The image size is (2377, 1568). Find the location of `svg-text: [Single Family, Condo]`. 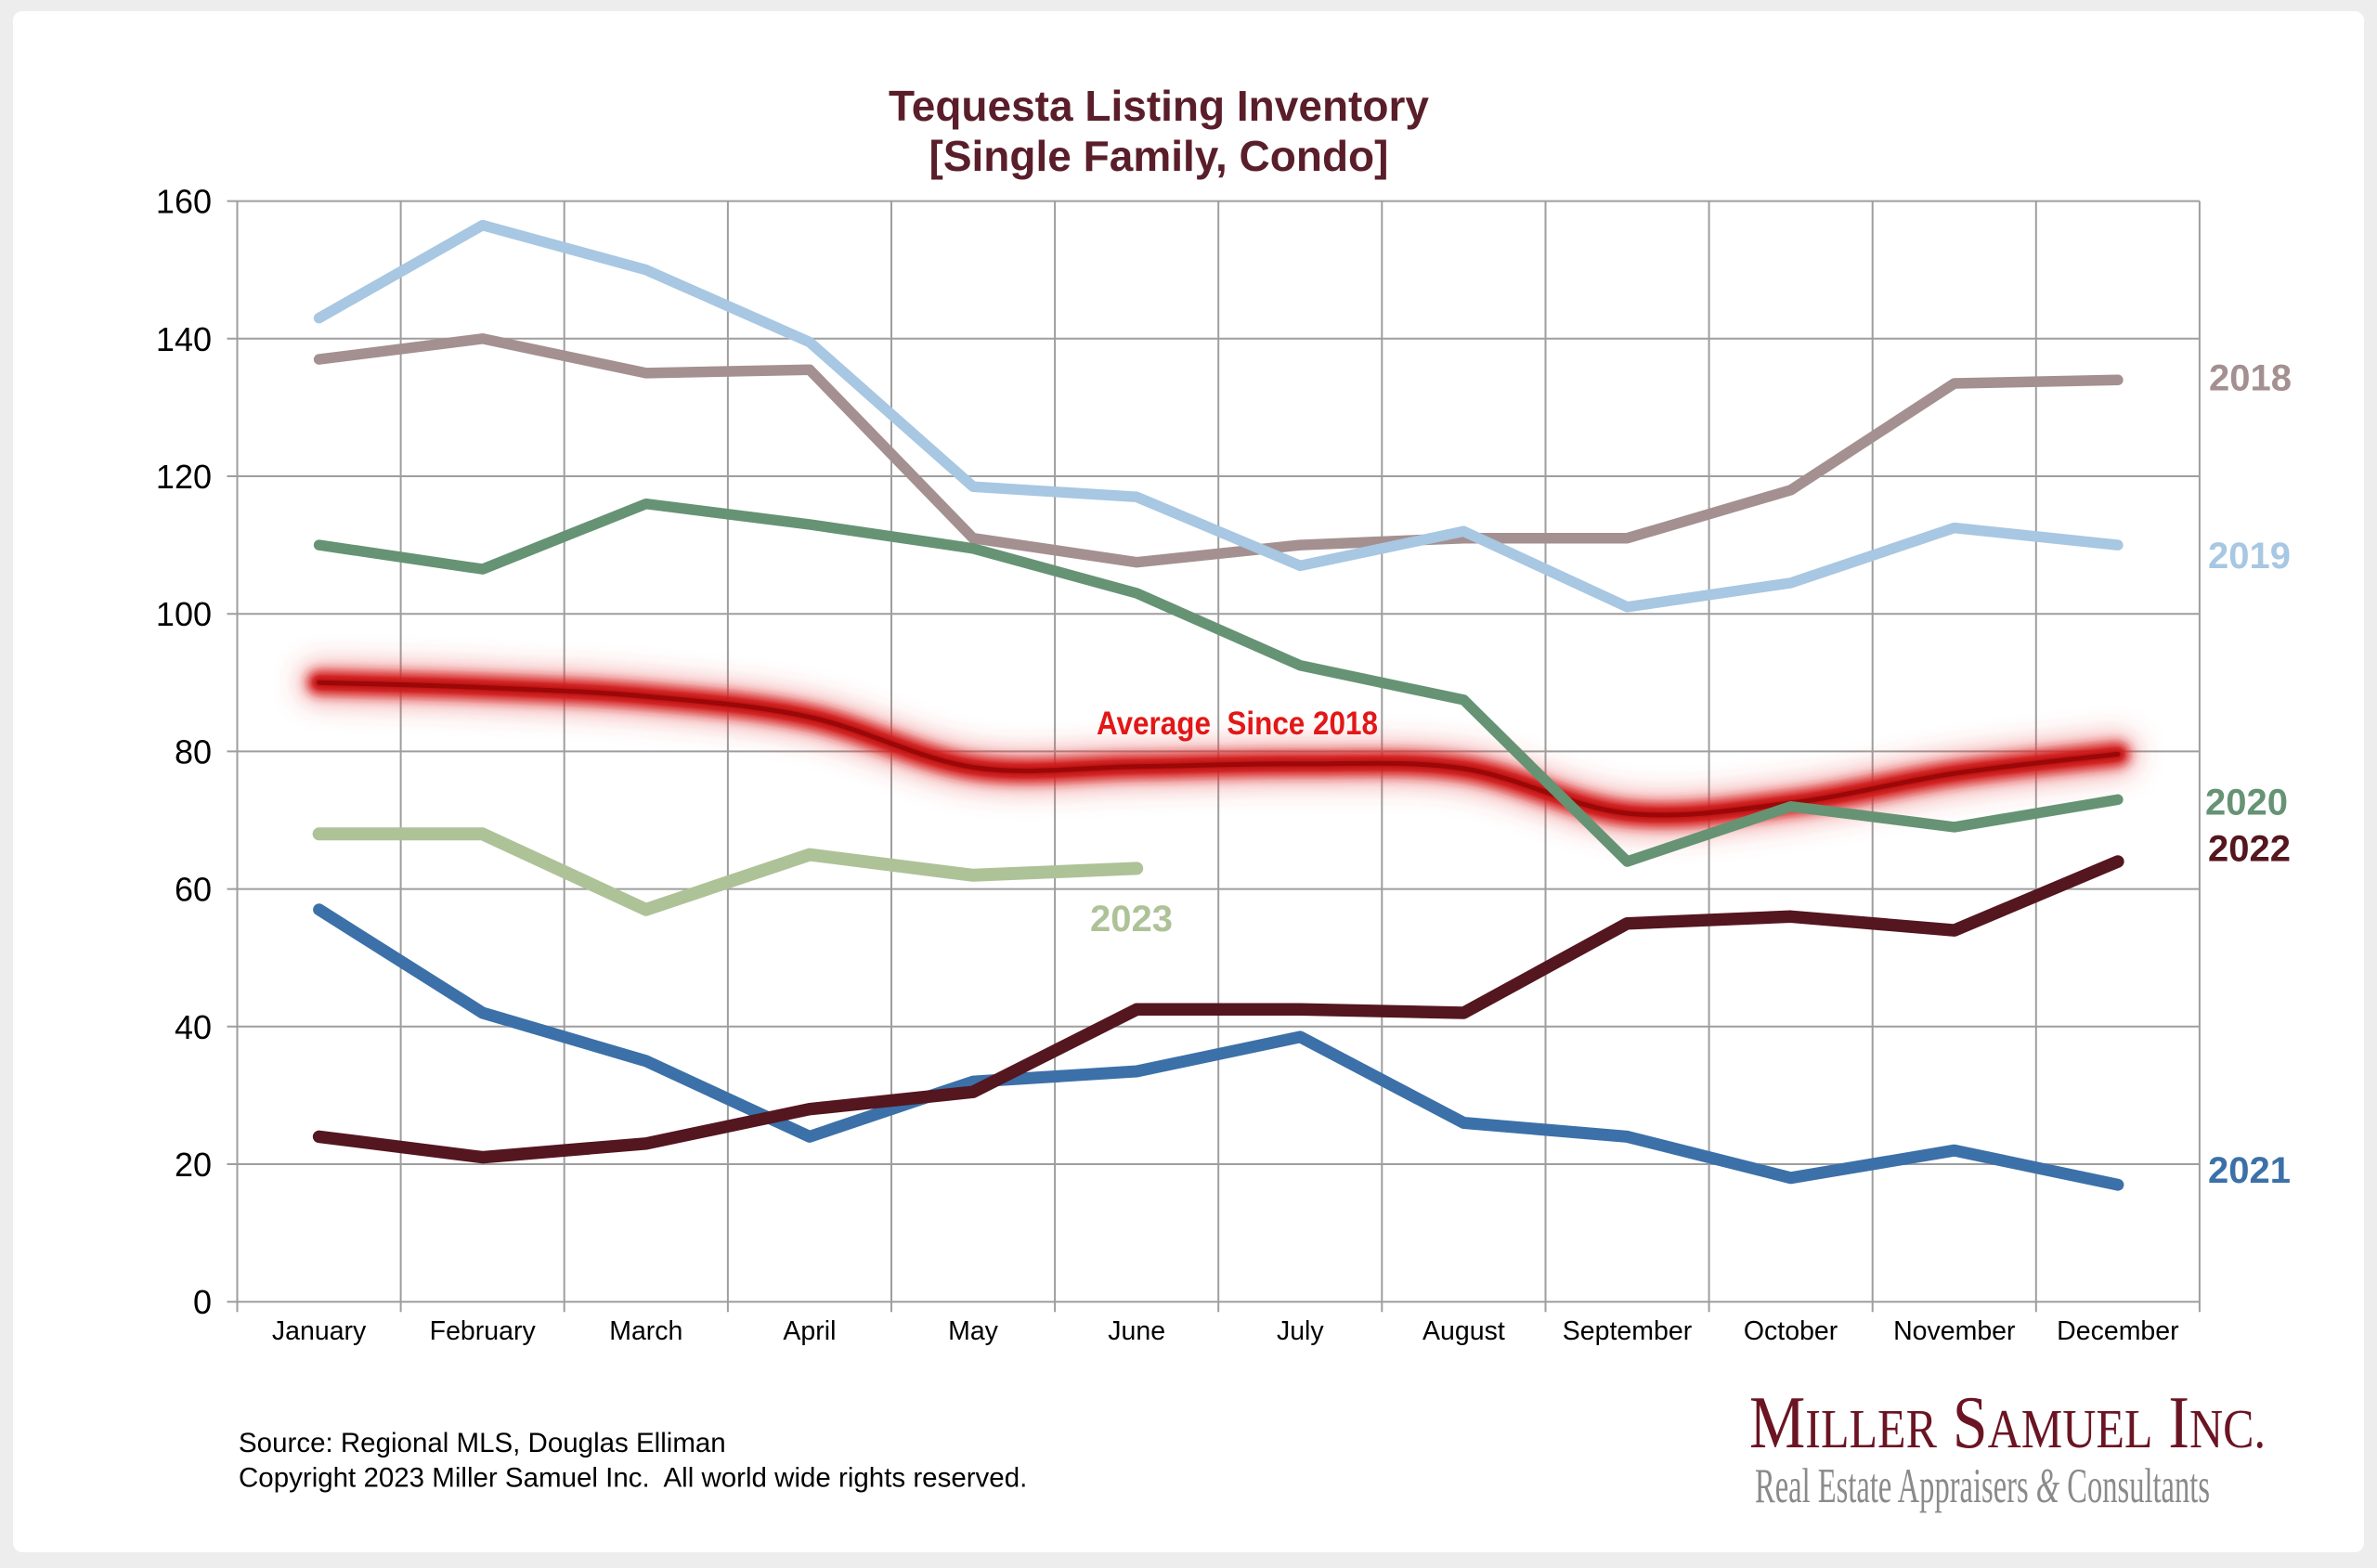

svg-text: [Single Family, Condo] is located at coordinates (1159, 156).